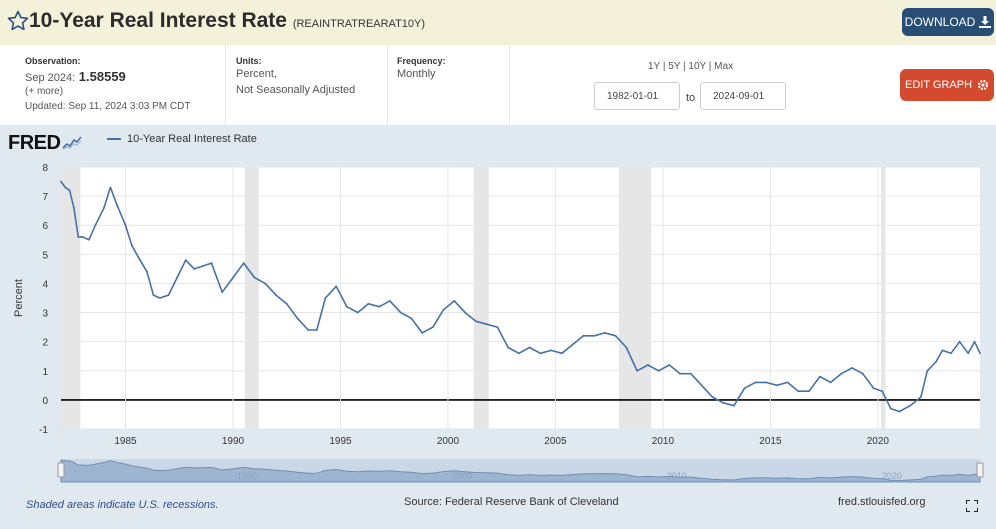 The width and height of the screenshot is (996, 529). Describe the element at coordinates (416, 74) in the screenshot. I see `frequency-value: Monthly` at that location.